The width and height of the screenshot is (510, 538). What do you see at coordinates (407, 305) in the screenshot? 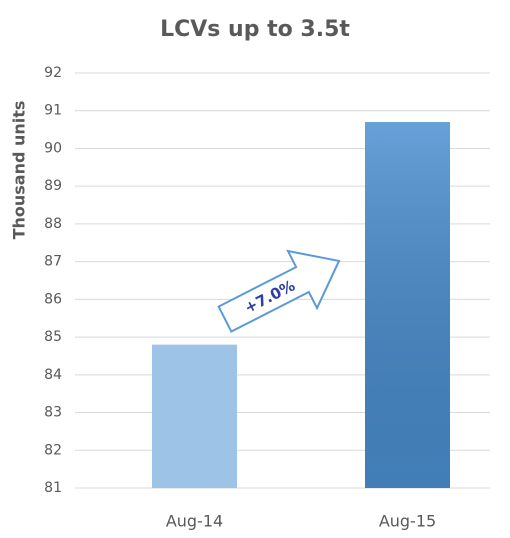
I see `bar-shade` at bounding box center [407, 305].